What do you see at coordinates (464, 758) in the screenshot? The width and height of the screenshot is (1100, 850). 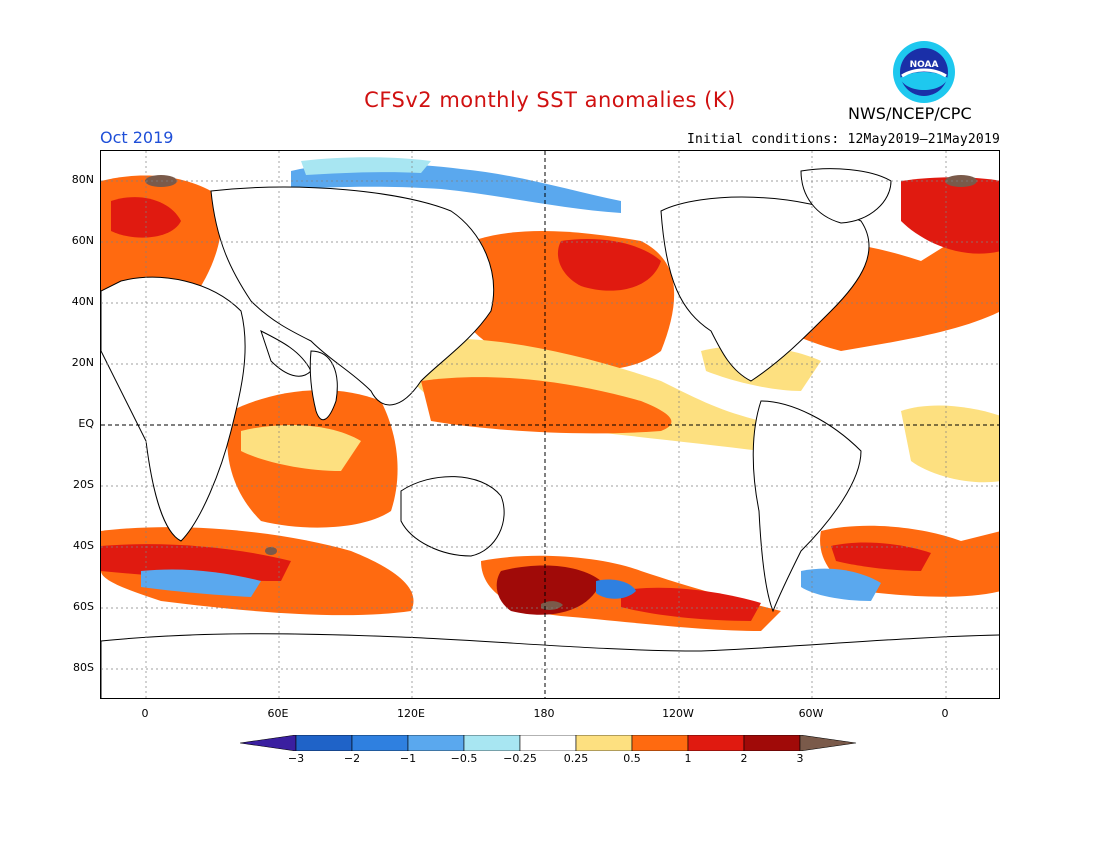 I see `colorbar-tick-label: −0.5` at bounding box center [464, 758].